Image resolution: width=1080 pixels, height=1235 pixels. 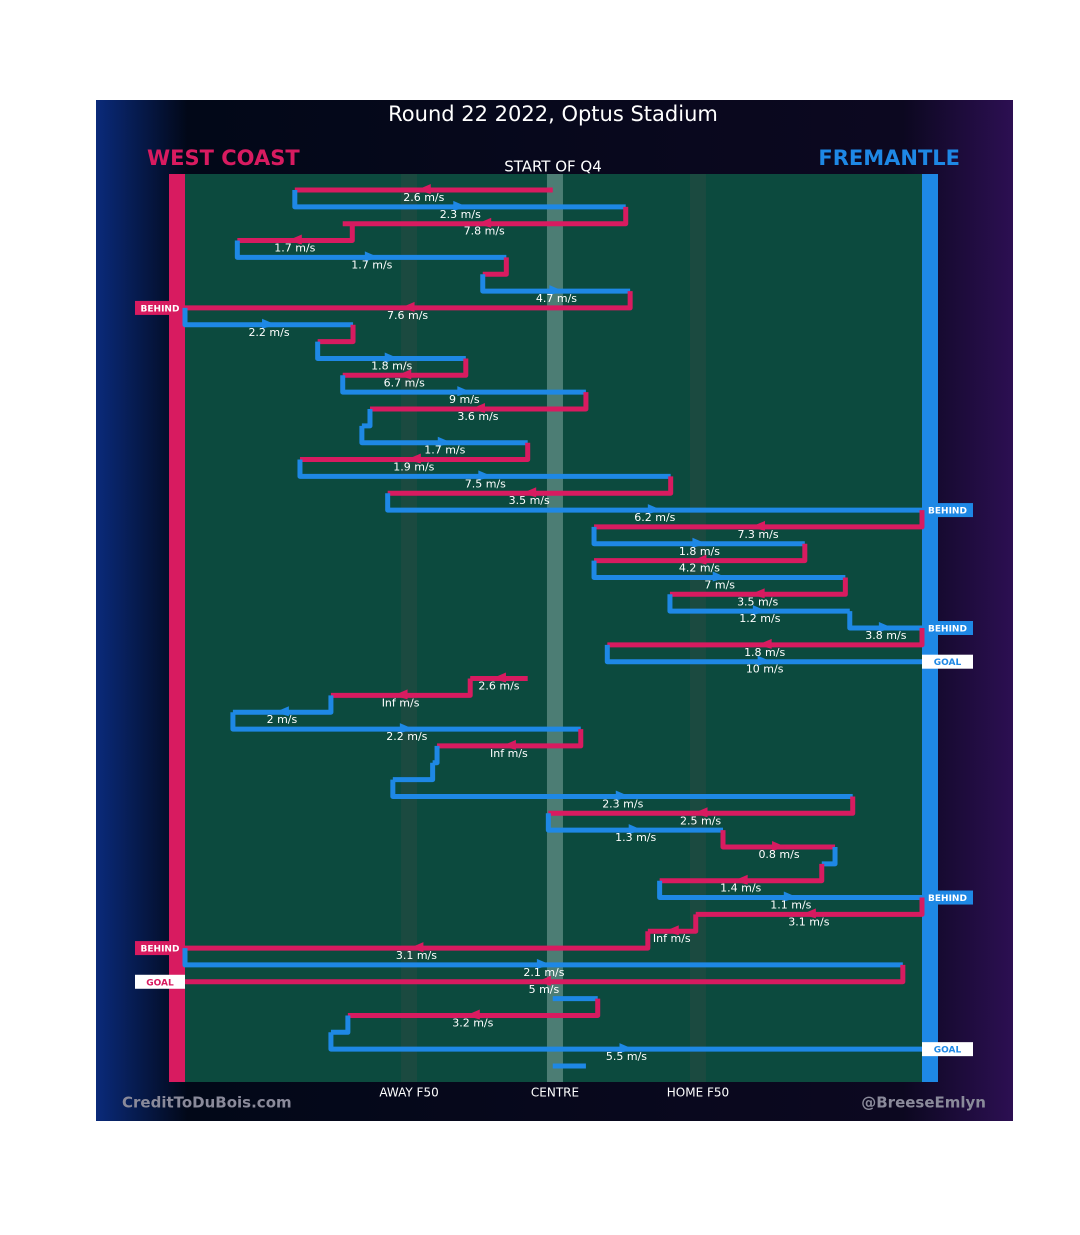 I want to click on speed-label: 7.5 m/s, so click(x=485, y=483).